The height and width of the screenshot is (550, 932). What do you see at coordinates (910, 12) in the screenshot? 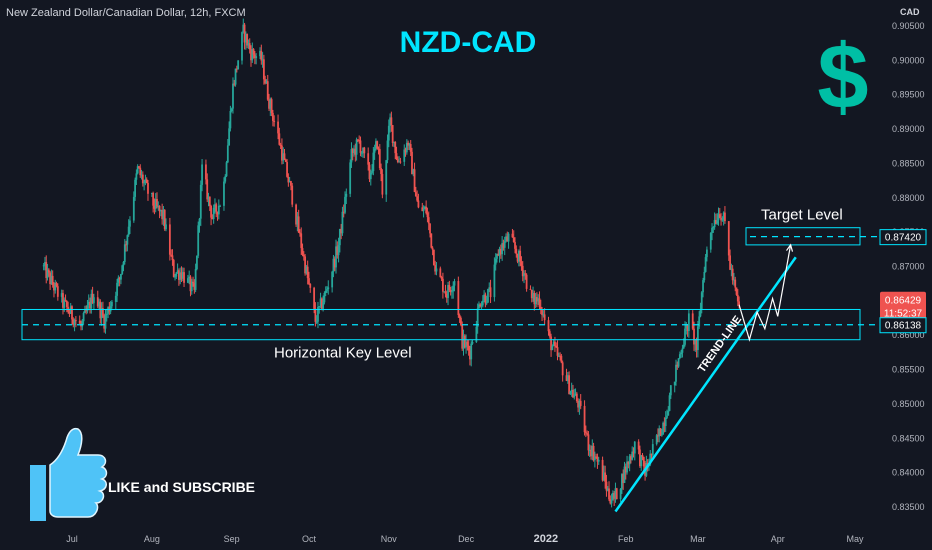
I see `currency-label: CAD` at bounding box center [910, 12].